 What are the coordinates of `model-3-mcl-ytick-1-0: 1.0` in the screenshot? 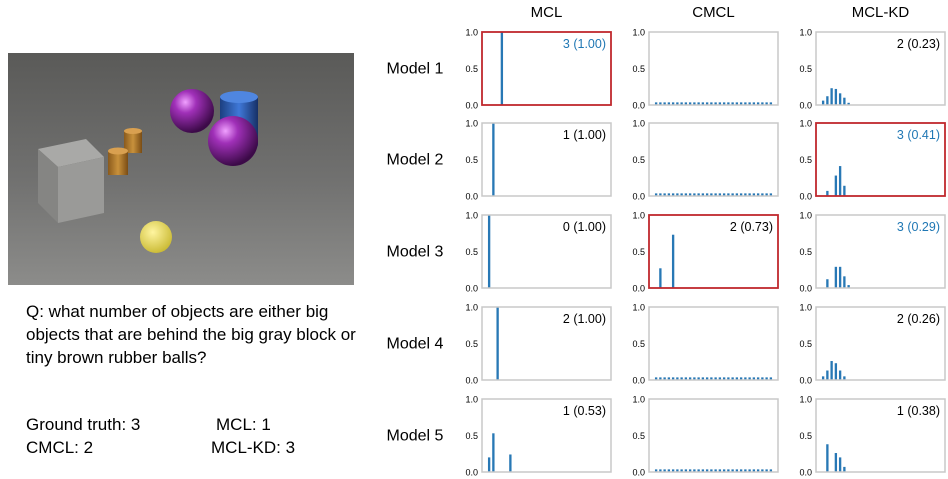 It's located at (471, 216).